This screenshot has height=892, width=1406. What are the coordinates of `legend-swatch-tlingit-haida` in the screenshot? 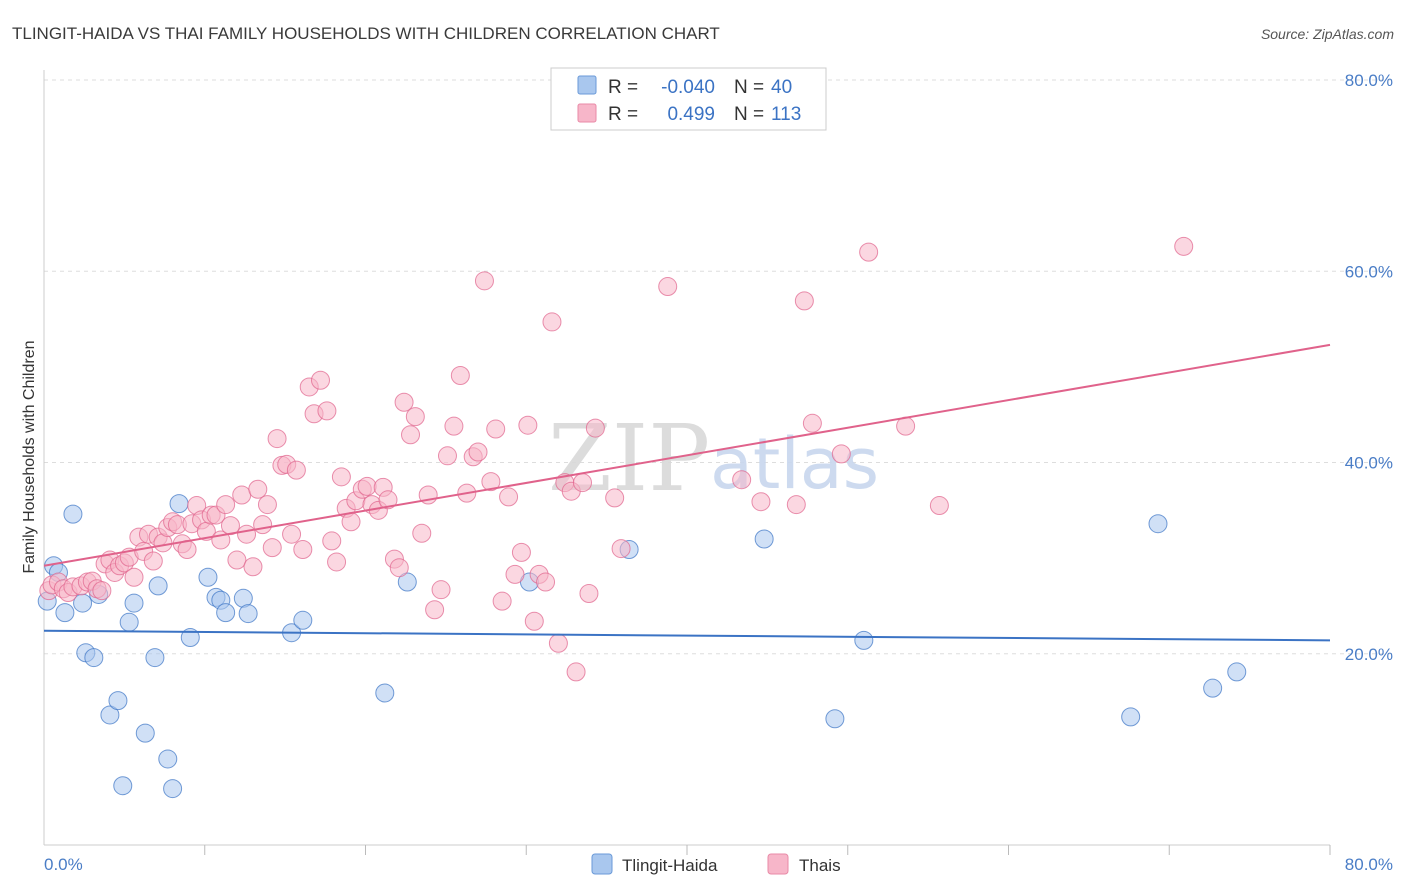 It's located at (587, 85).